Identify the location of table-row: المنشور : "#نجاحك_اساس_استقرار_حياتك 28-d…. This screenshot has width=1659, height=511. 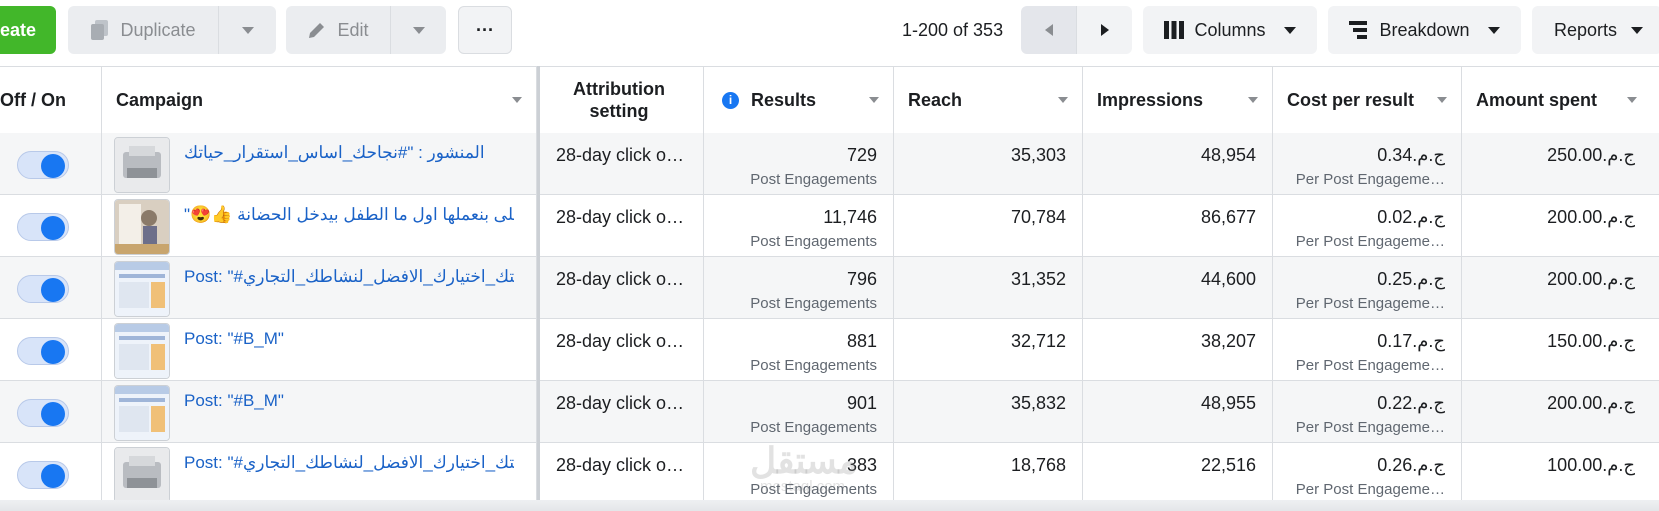
(829, 164).